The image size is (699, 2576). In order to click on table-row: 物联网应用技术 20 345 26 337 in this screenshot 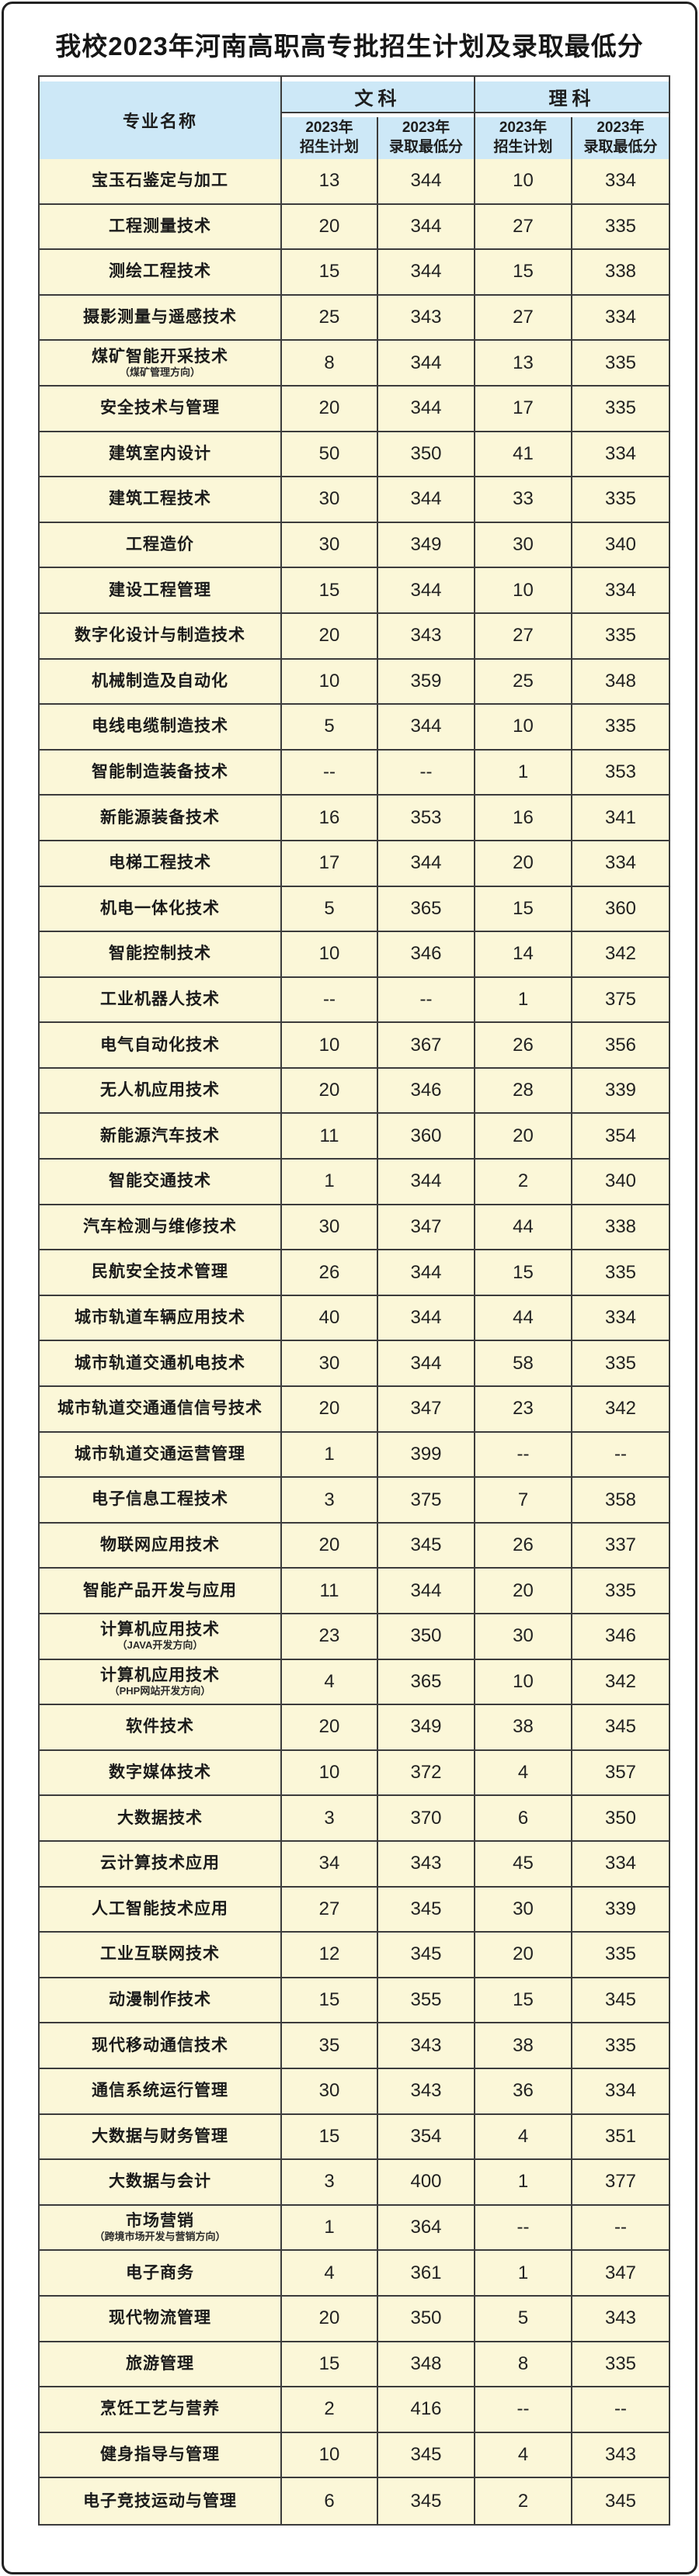, I will do `click(354, 1546)`.